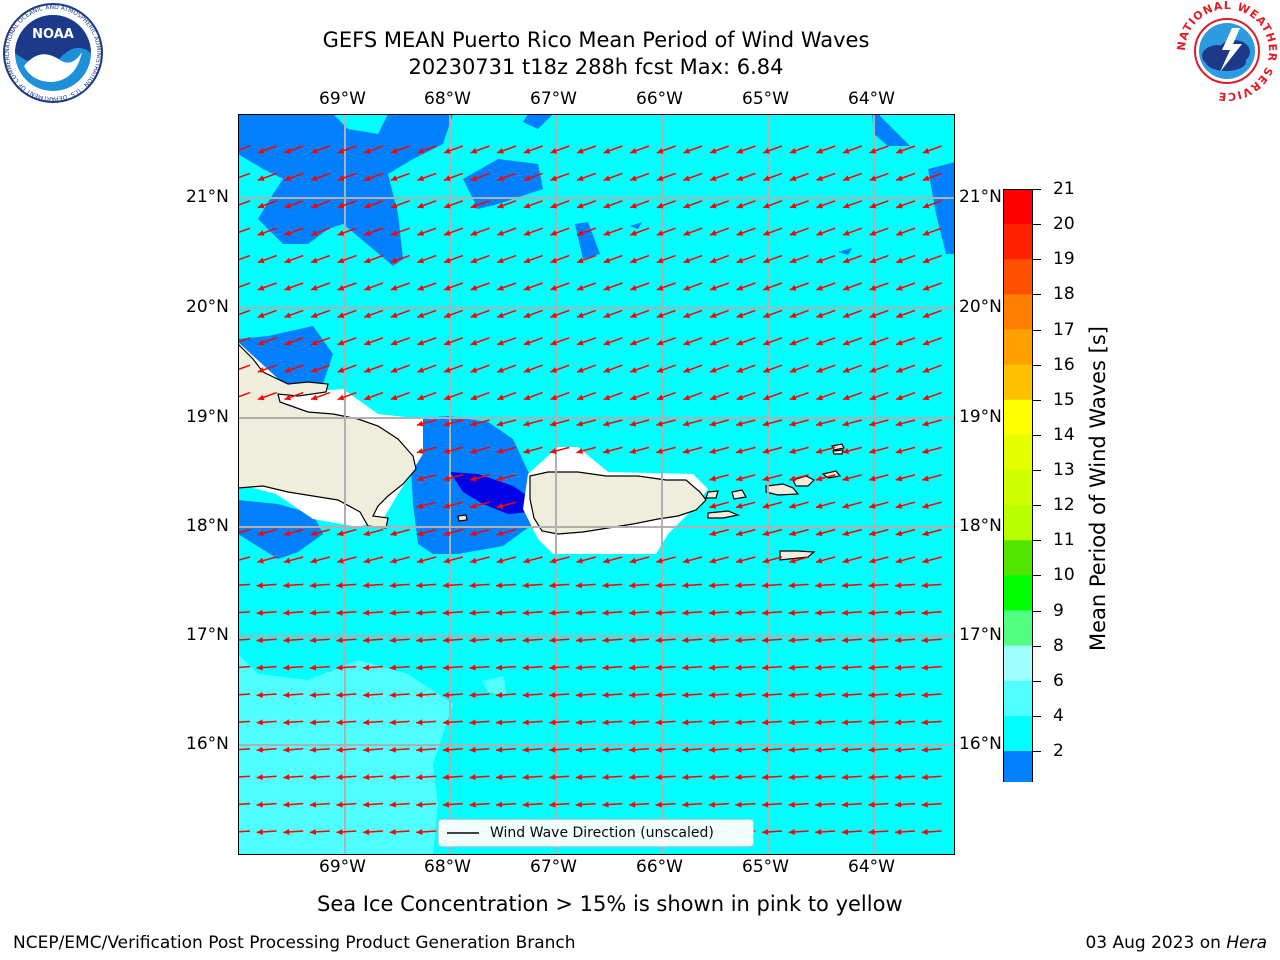 Image resolution: width=1280 pixels, height=960 pixels. Describe the element at coordinates (1226, 51) in the screenshot. I see `nws-logo: NATIONAL WEATHER SERVICE` at that location.